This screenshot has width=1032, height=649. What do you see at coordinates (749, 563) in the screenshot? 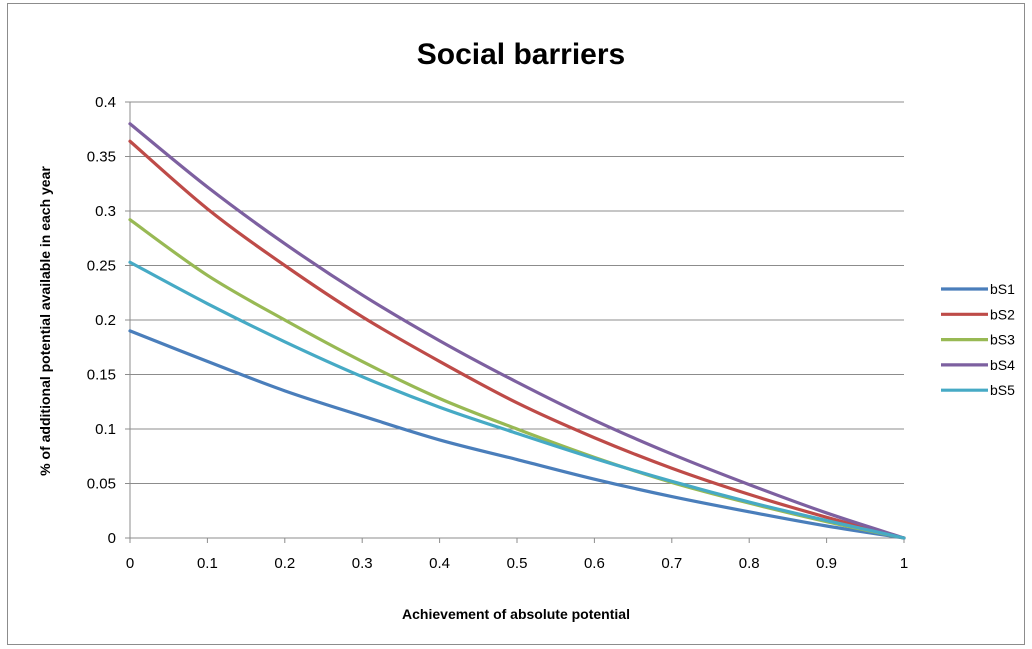
I see `x-tick-label: 0.8` at bounding box center [749, 563].